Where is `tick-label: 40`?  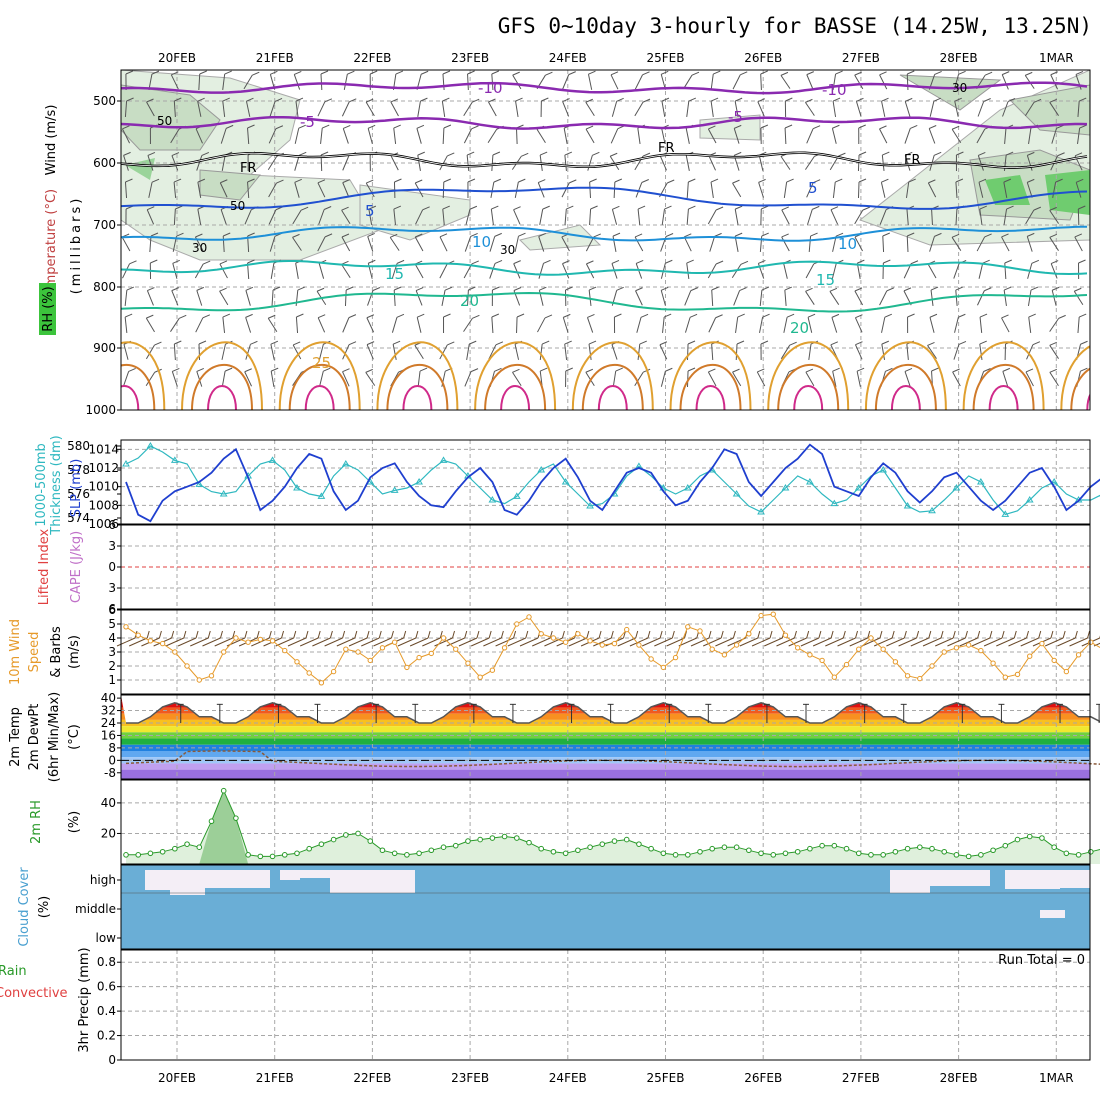
tick-label: 40 is located at coordinates (108, 803).